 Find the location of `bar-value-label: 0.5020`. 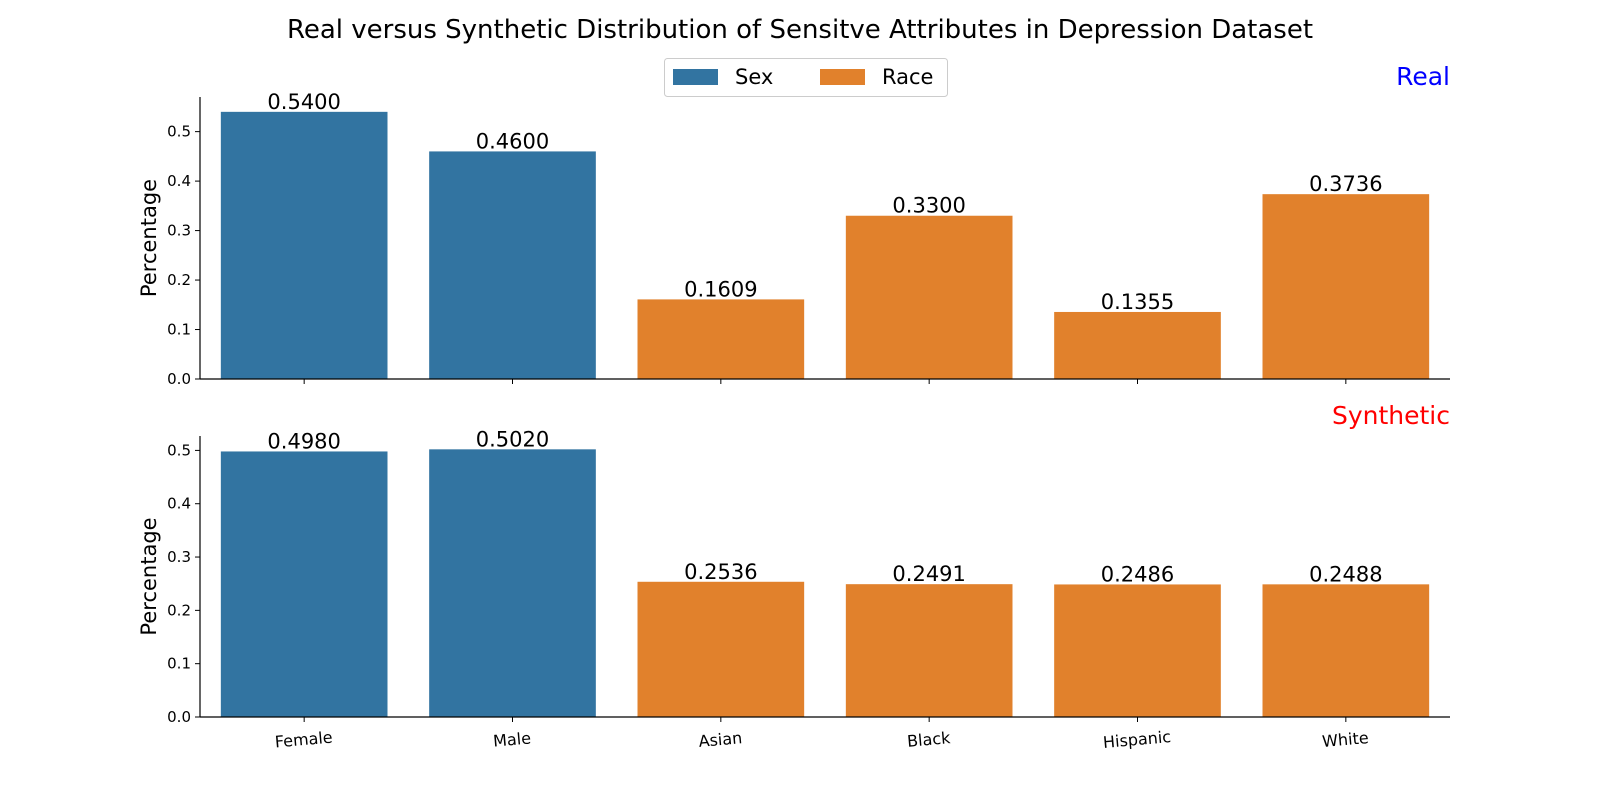

bar-value-label: 0.5020 is located at coordinates (512, 439).